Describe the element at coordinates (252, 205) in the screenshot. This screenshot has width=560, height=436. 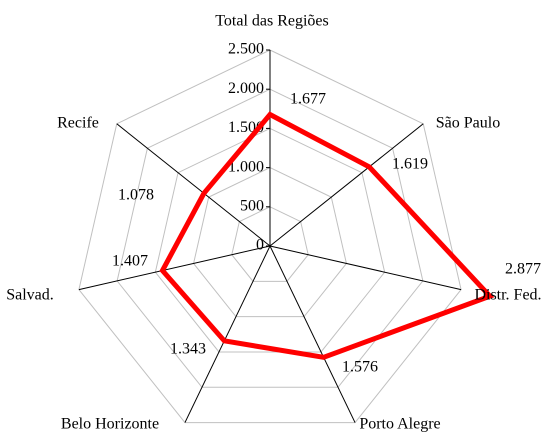
I see `tick-label: 500` at that location.